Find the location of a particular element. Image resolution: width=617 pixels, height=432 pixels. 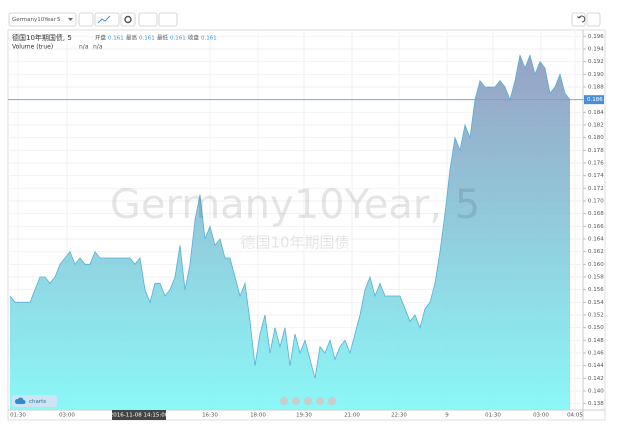

compare-button is located at coordinates (168, 19).